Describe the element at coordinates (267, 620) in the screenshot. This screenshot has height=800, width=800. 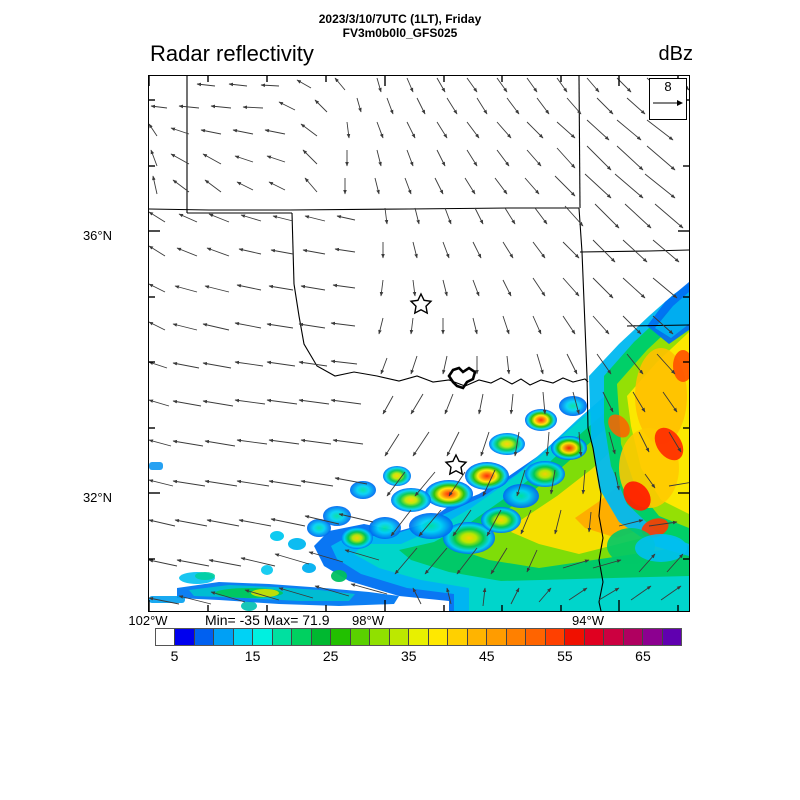
I see `min-max-stats: Min= -35 Max= 71.9` at that location.